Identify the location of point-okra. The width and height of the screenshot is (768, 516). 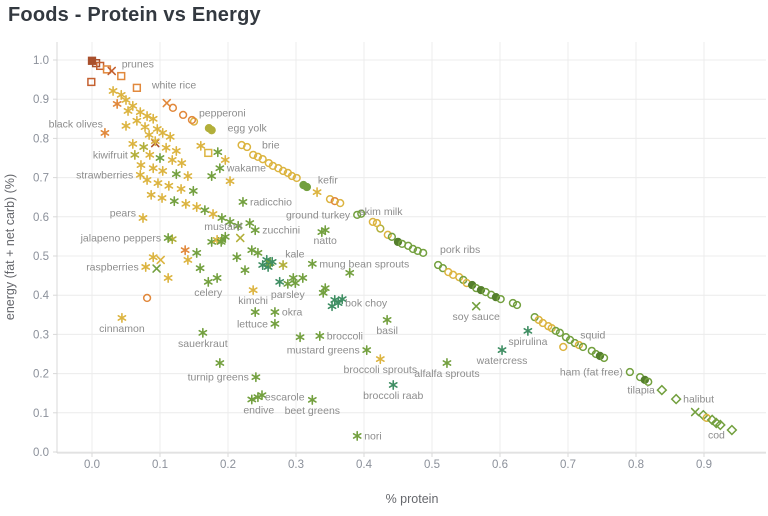
(275, 312).